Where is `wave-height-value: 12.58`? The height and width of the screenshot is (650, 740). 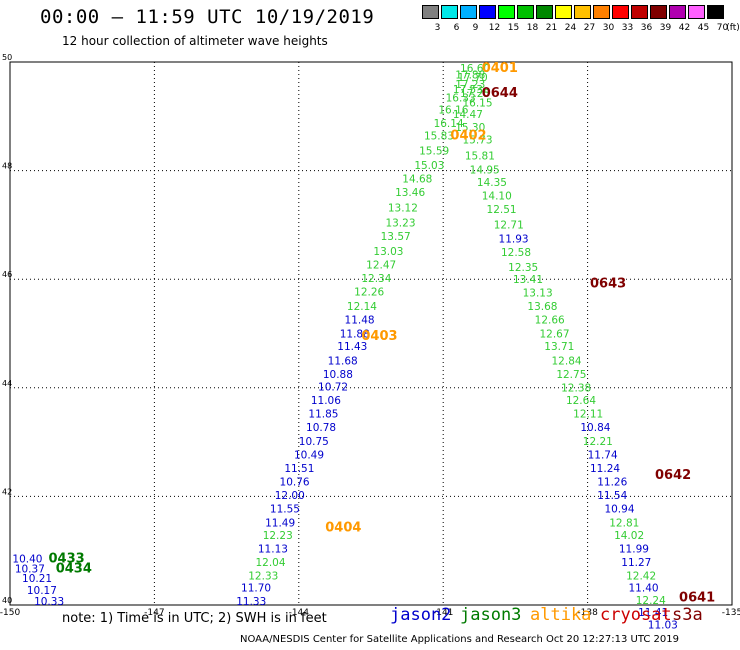 wave-height-value: 12.58 is located at coordinates (516, 253).